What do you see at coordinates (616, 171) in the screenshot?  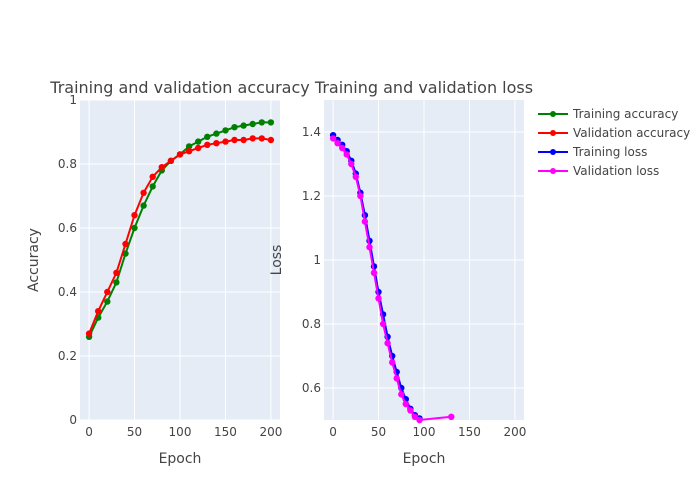 I see `legend-label-validation-loss: Validation loss` at bounding box center [616, 171].